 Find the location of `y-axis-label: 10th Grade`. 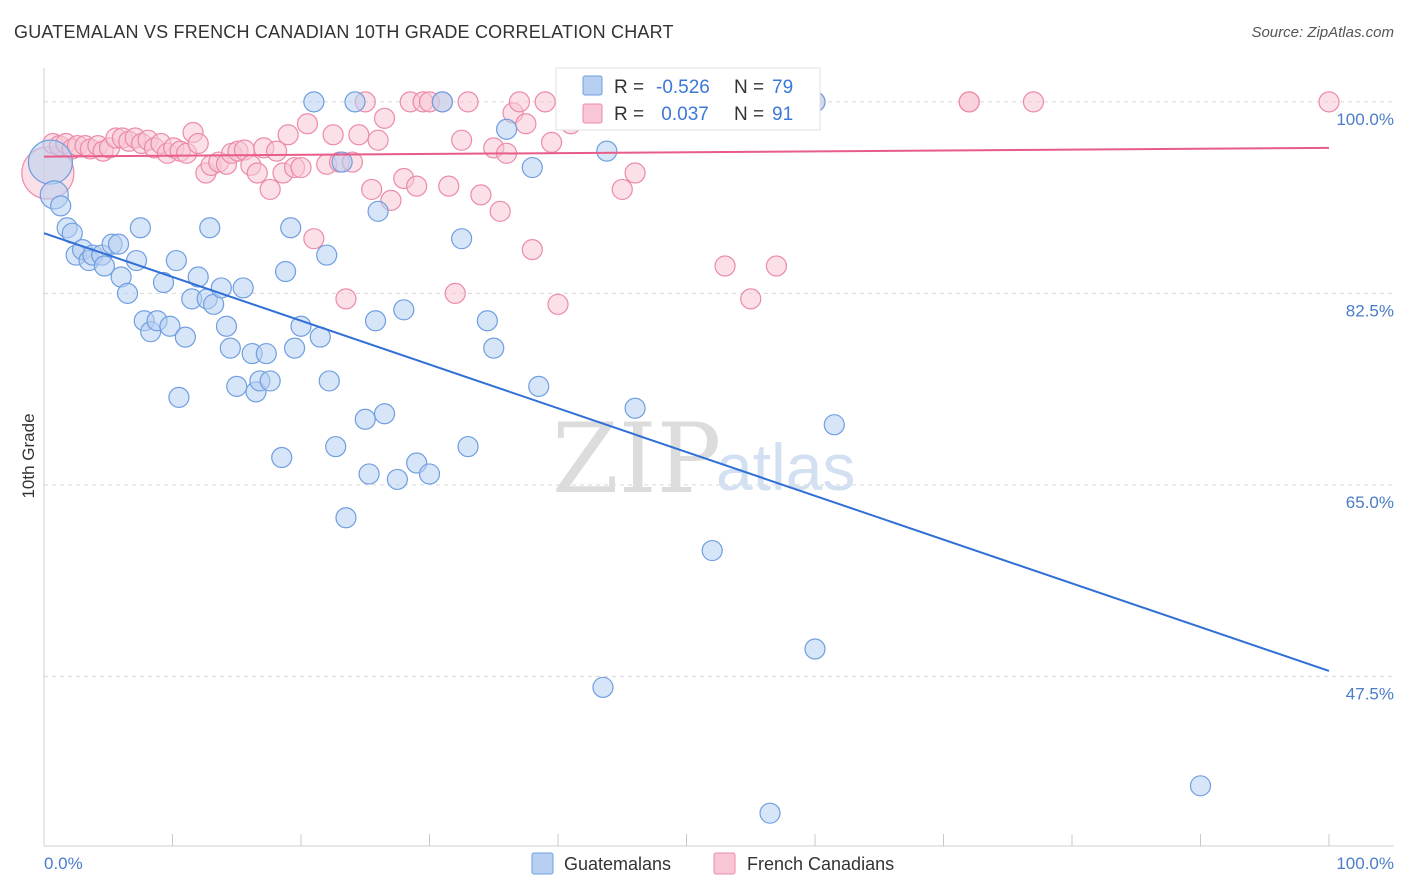

y-axis-label: 10th Grade is located at coordinates (28, 455).